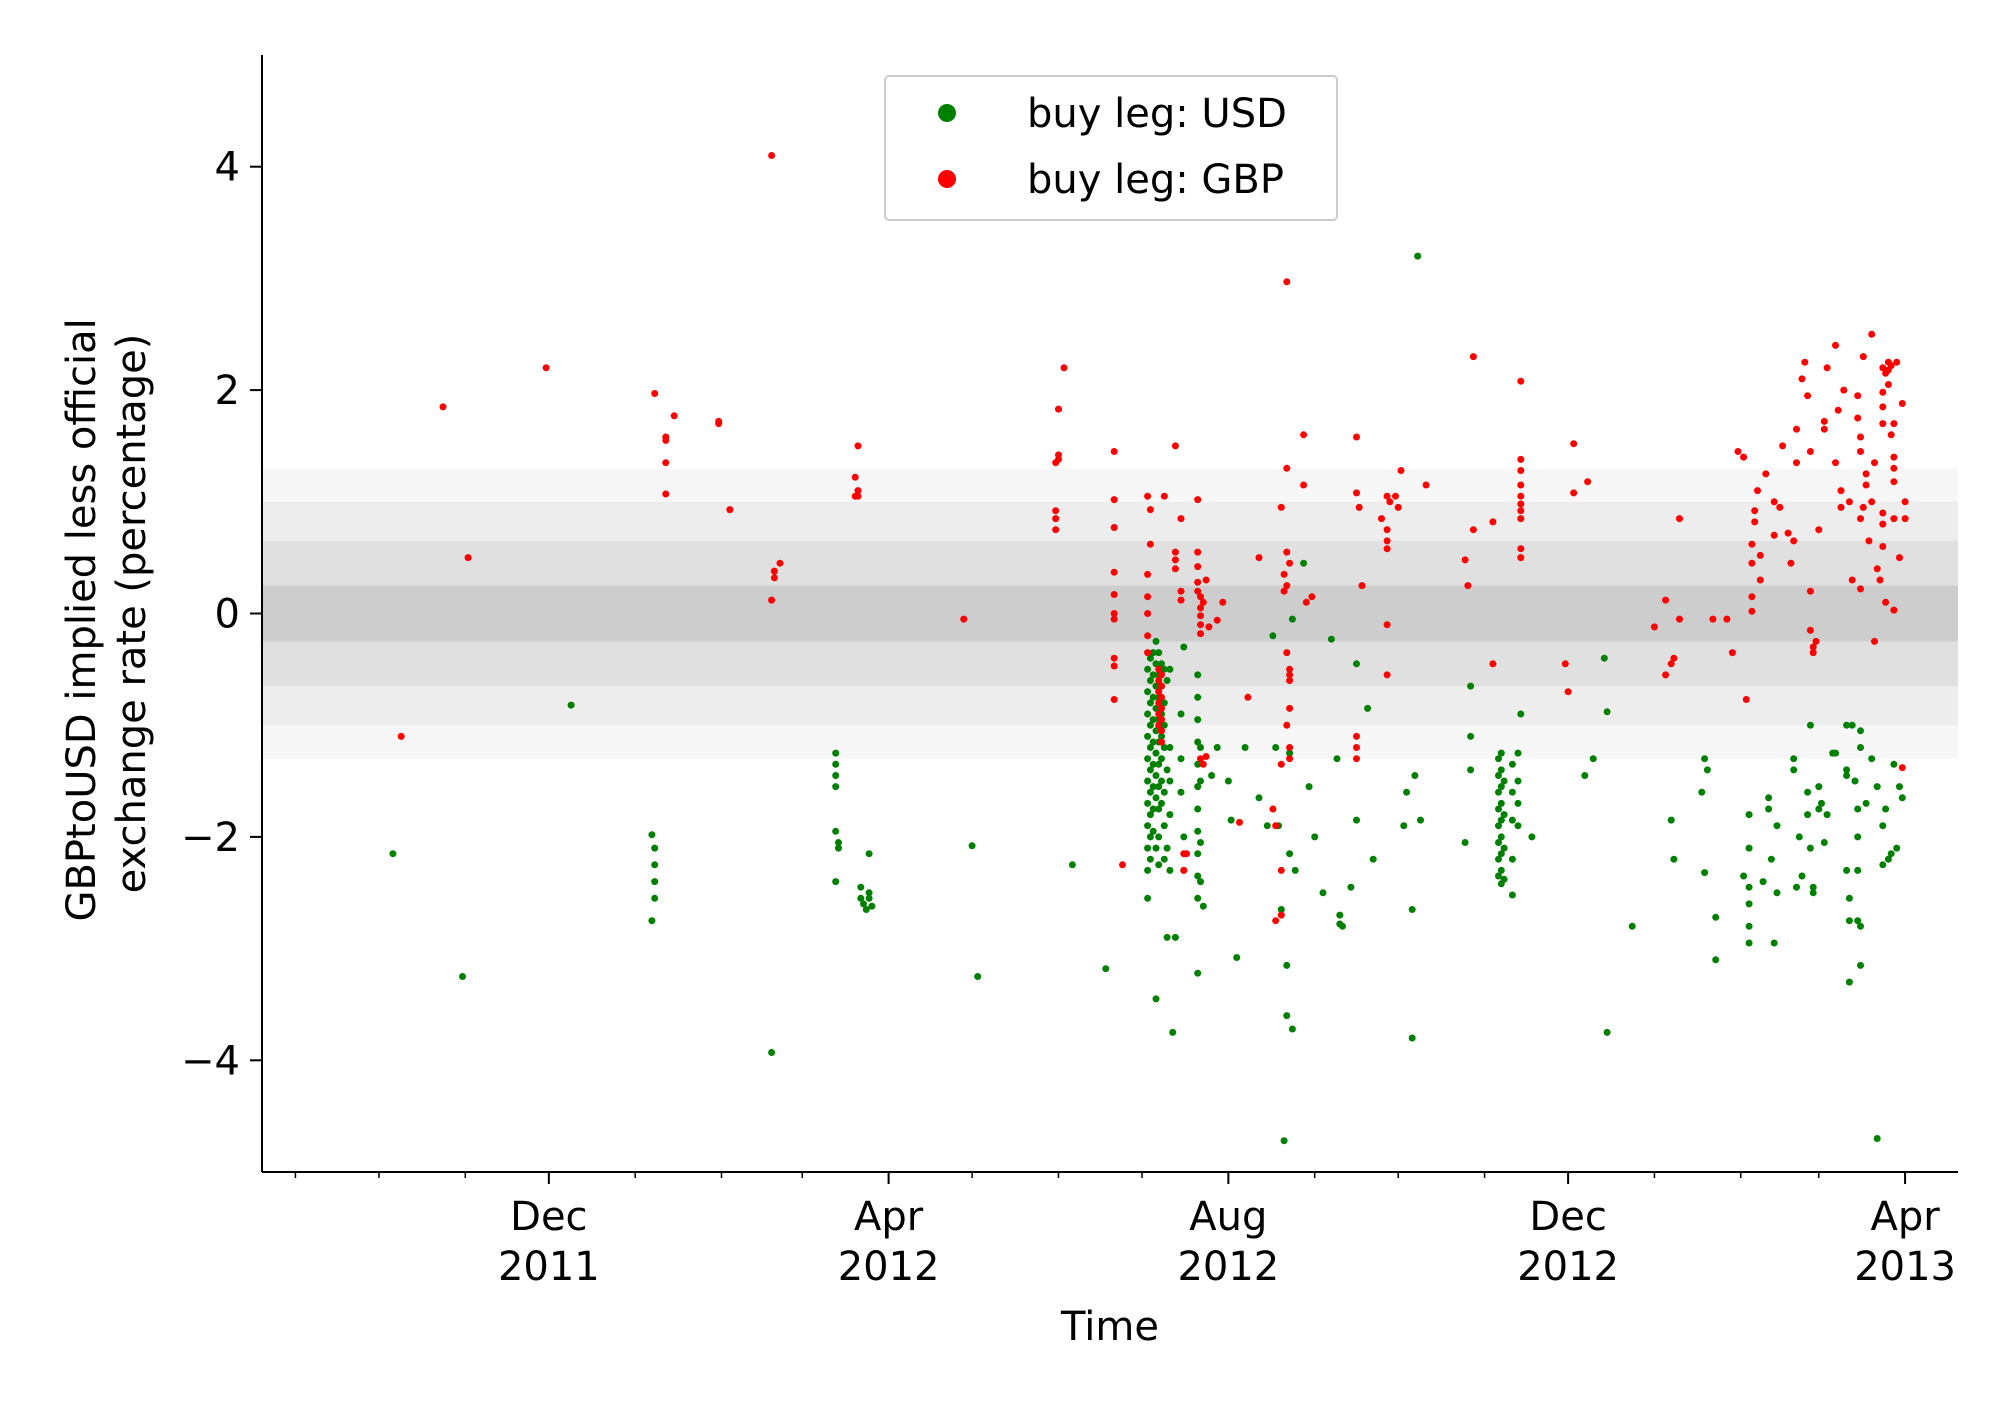  What do you see at coordinates (1905, 1267) in the screenshot?
I see `x-tick-label-4-1: 2013` at bounding box center [1905, 1267].